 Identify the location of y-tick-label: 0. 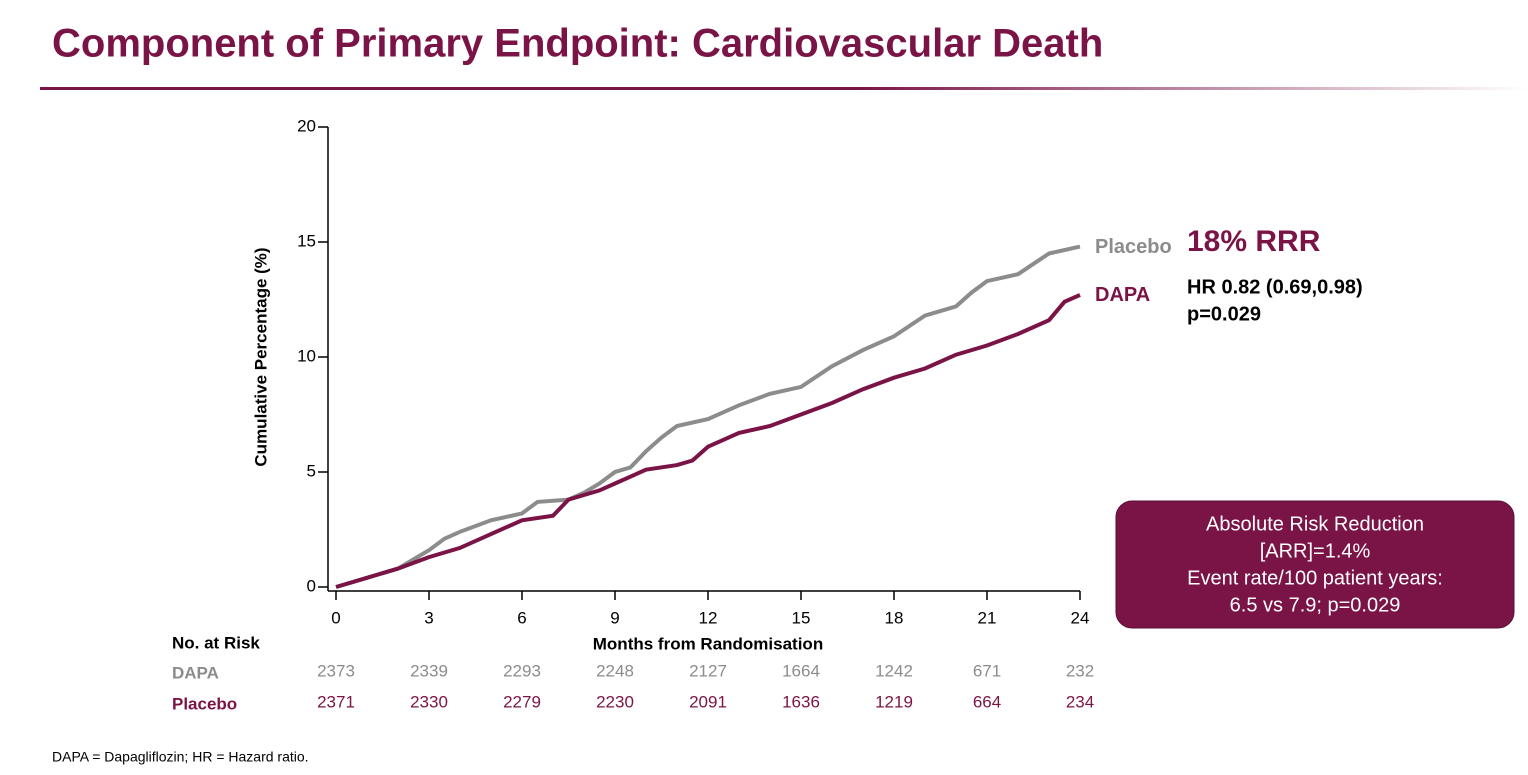
(311, 585).